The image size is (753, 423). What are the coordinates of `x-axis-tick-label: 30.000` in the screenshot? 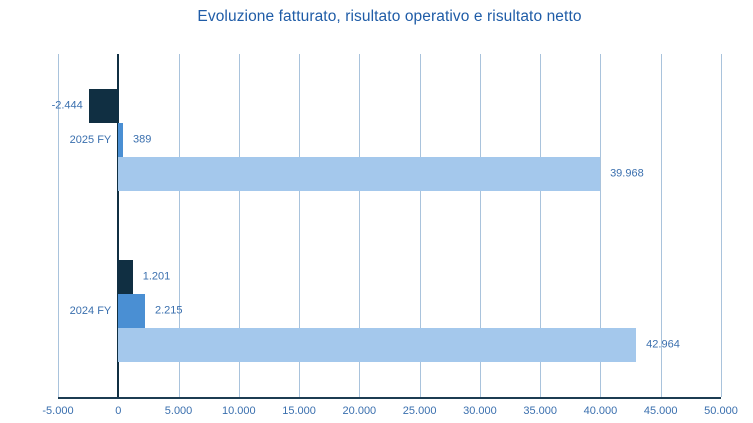 It's located at (480, 411).